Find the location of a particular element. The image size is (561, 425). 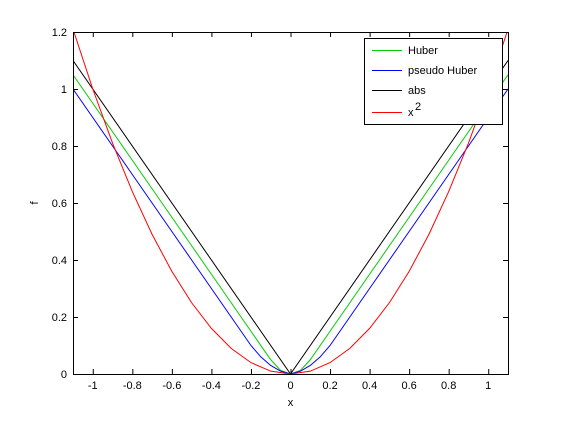

x-tick-label: 0.8 is located at coordinates (448, 386).